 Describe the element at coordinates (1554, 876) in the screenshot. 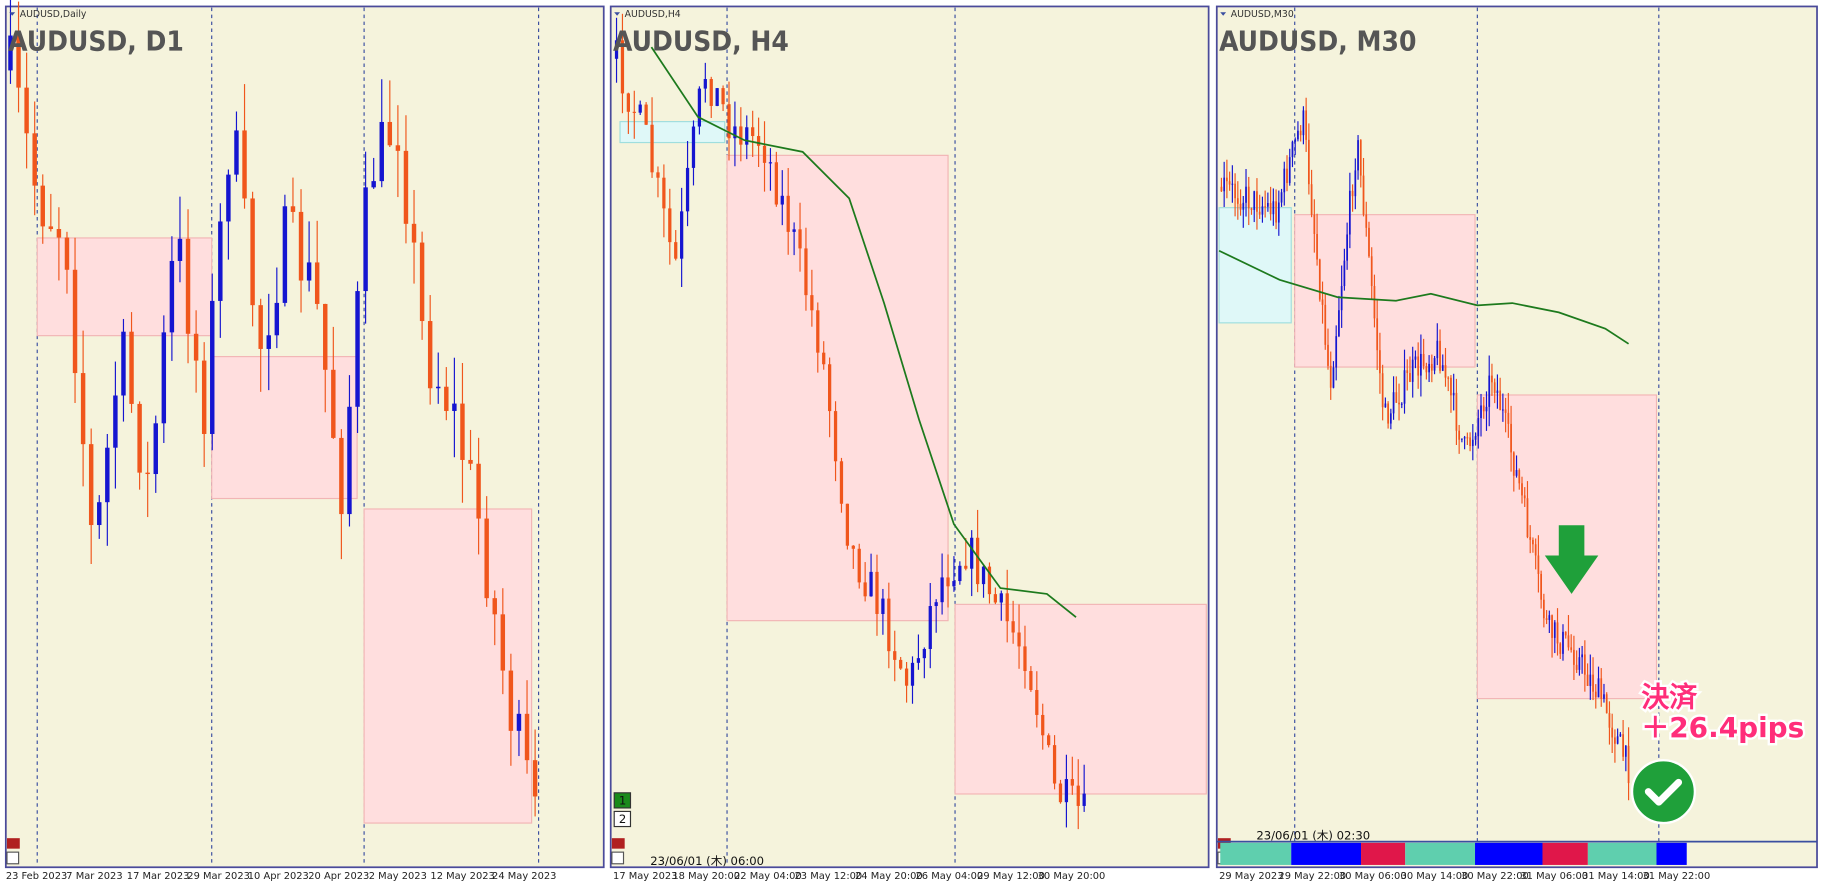

I see `x-axis-label: 31 May 06:00` at that location.